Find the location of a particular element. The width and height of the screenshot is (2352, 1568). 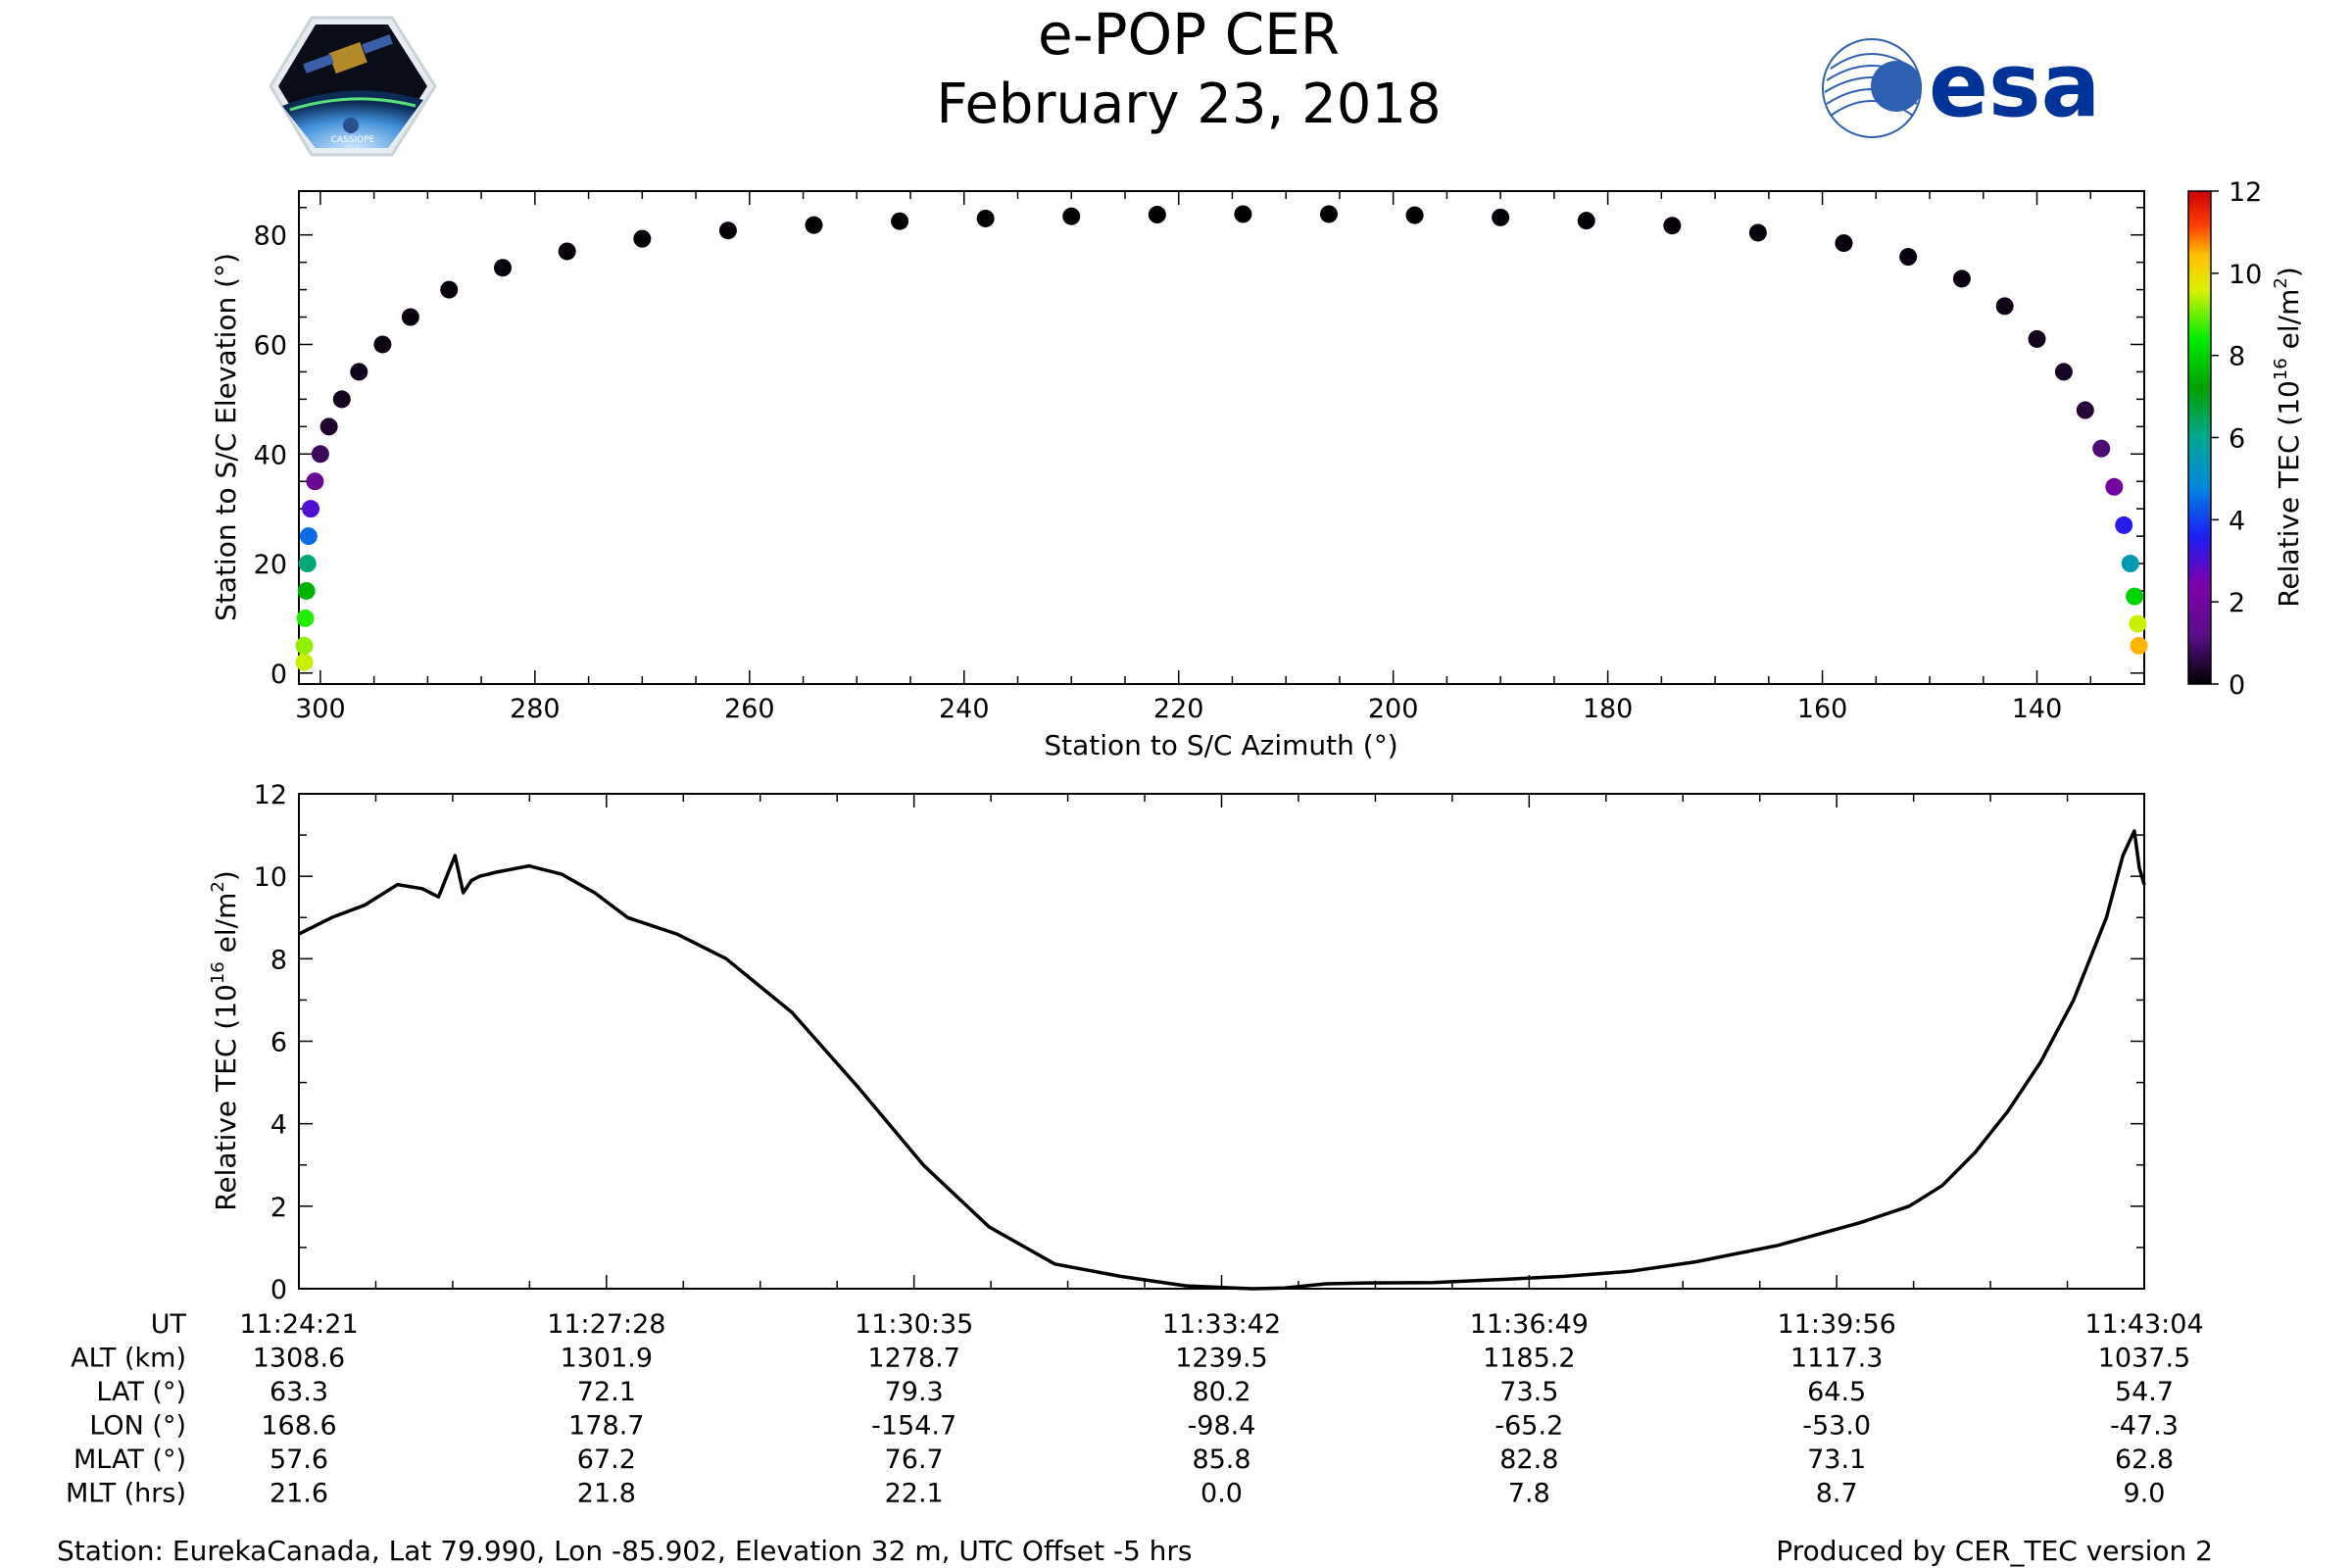

table-cell: 9.0 is located at coordinates (2145, 1494).